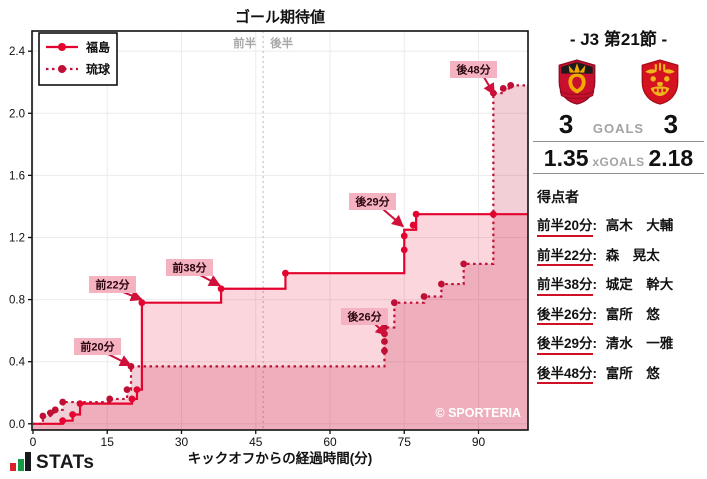 Image resolution: width=707 pixels, height=479 pixels. I want to click on x-tick-label: 45, so click(256, 440).